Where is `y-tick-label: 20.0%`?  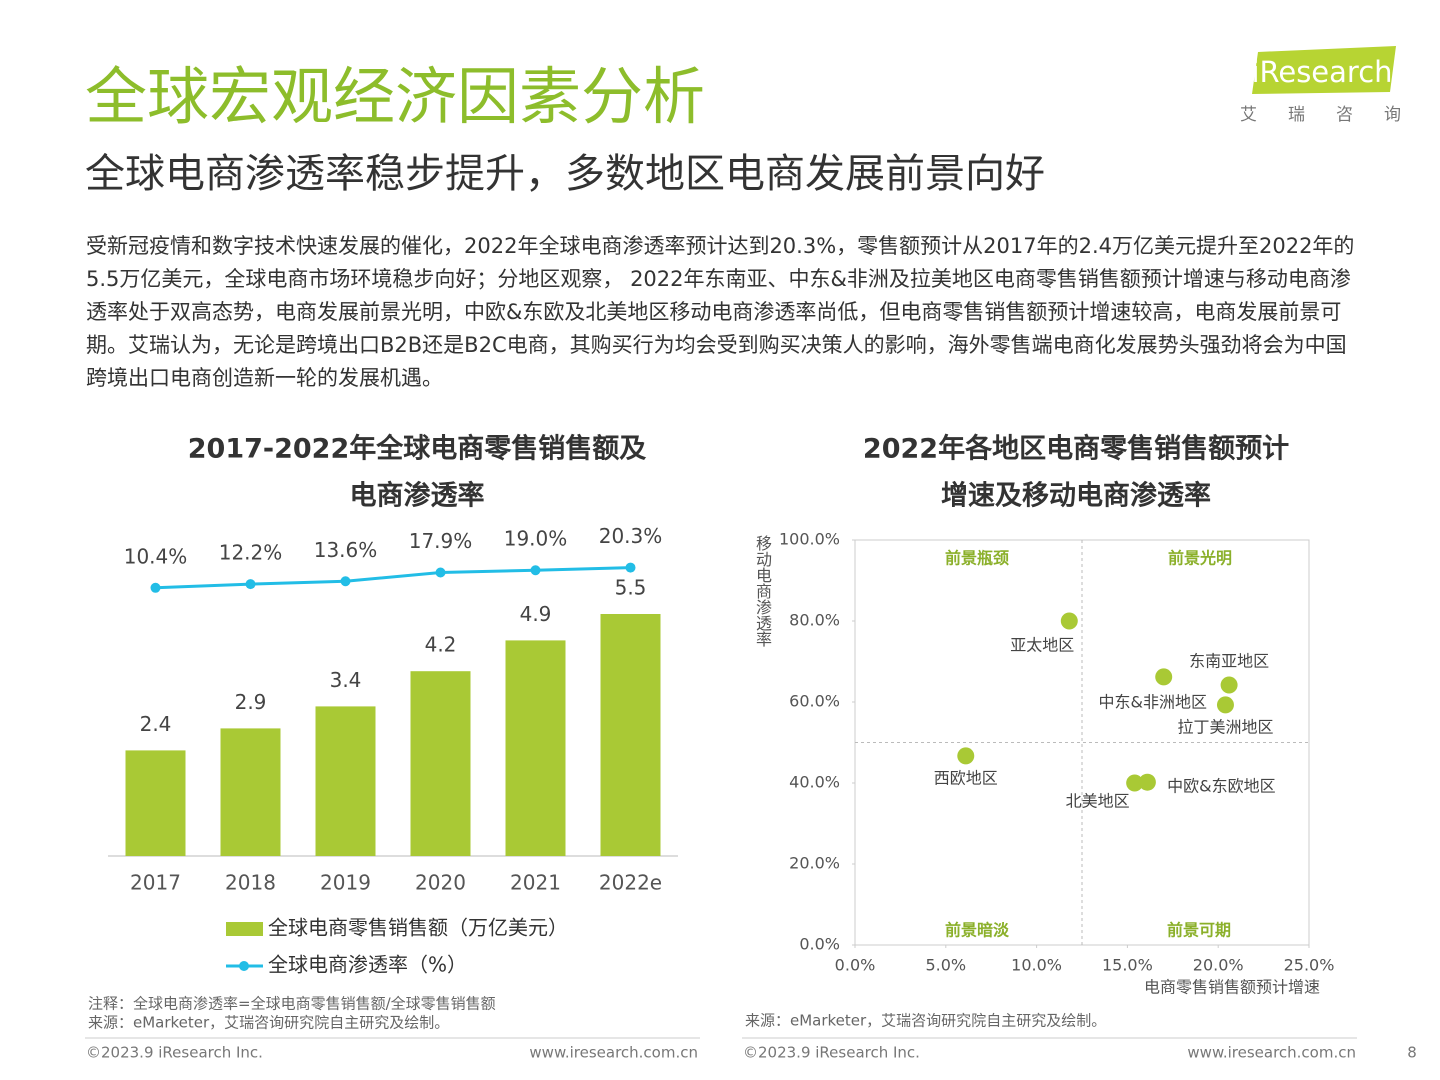
y-tick-label: 20.0% is located at coordinates (814, 863).